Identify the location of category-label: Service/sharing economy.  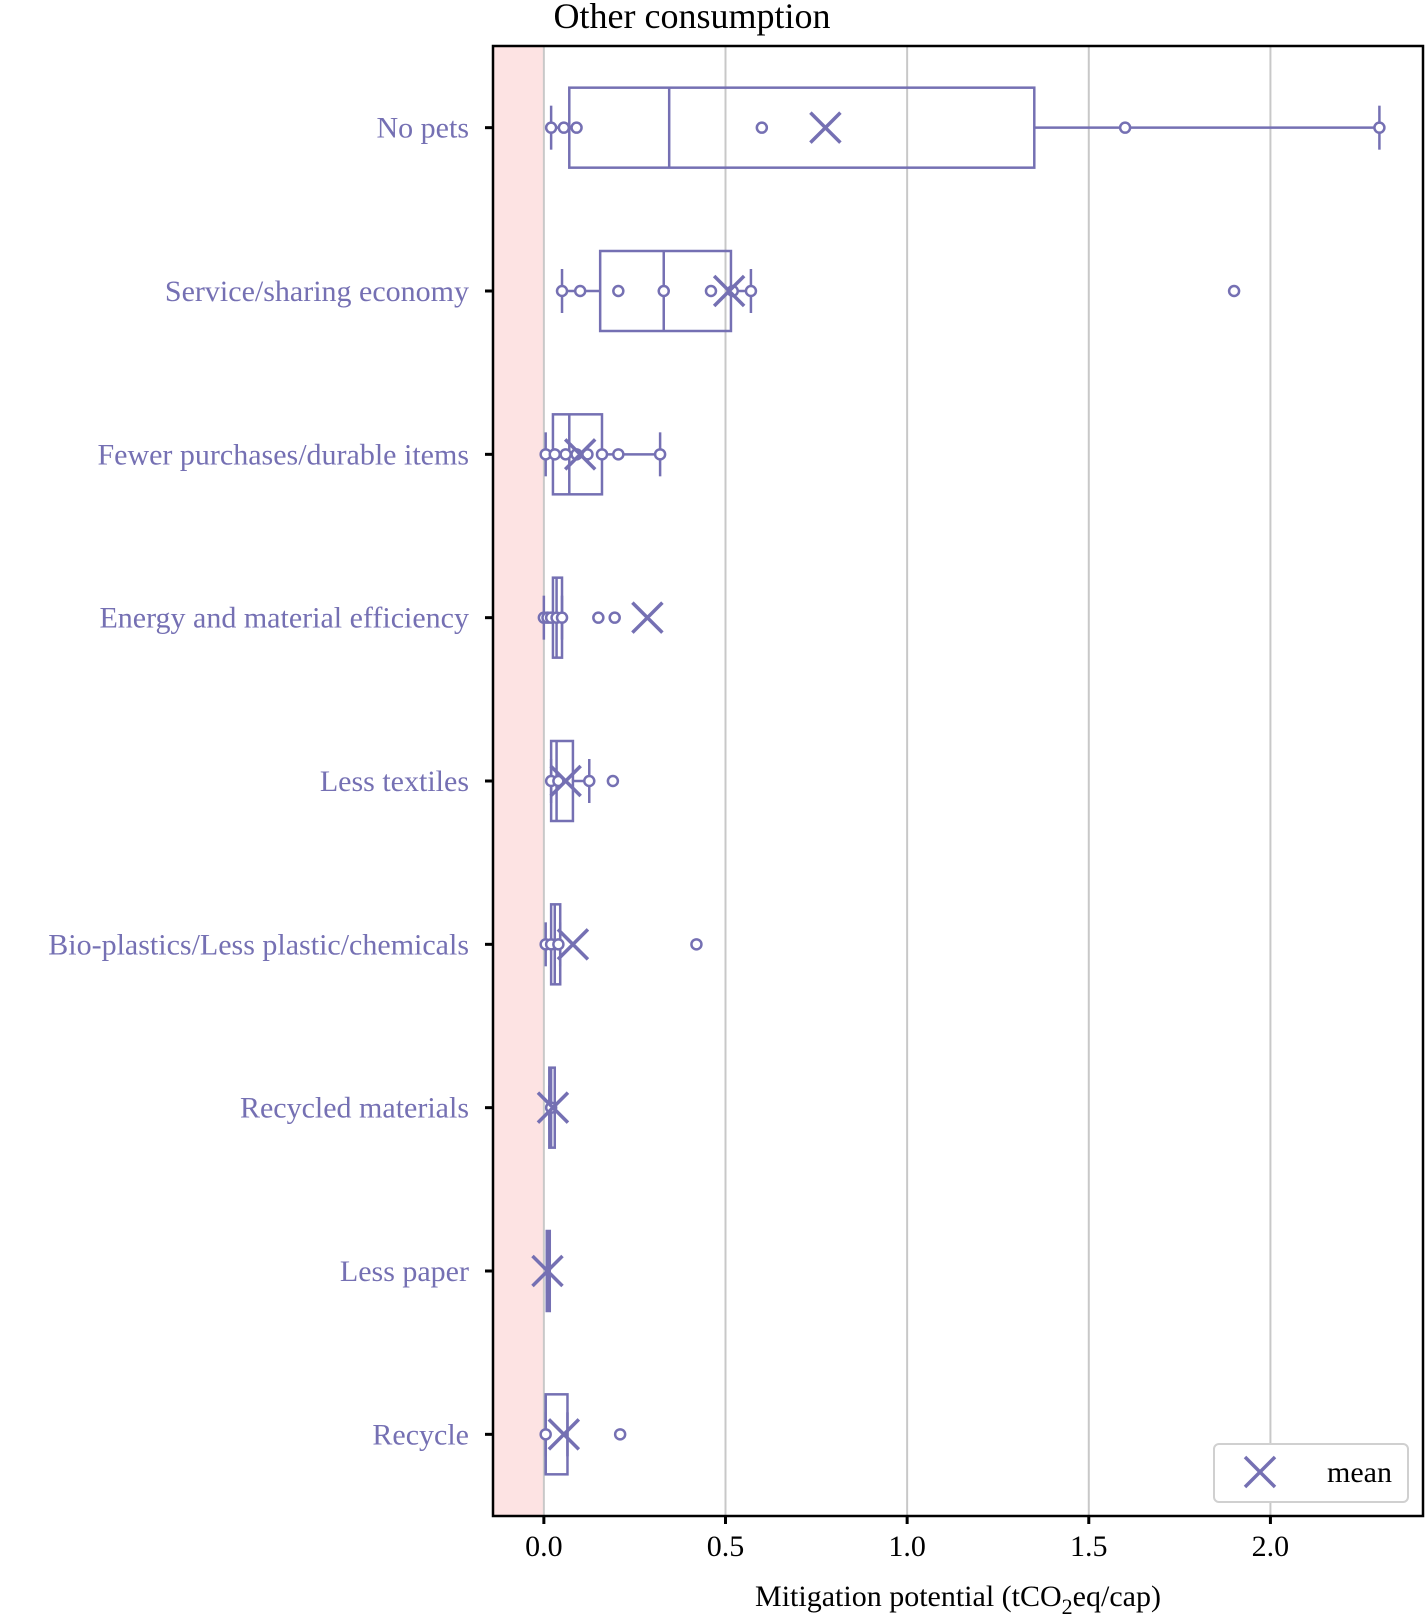
(317, 291).